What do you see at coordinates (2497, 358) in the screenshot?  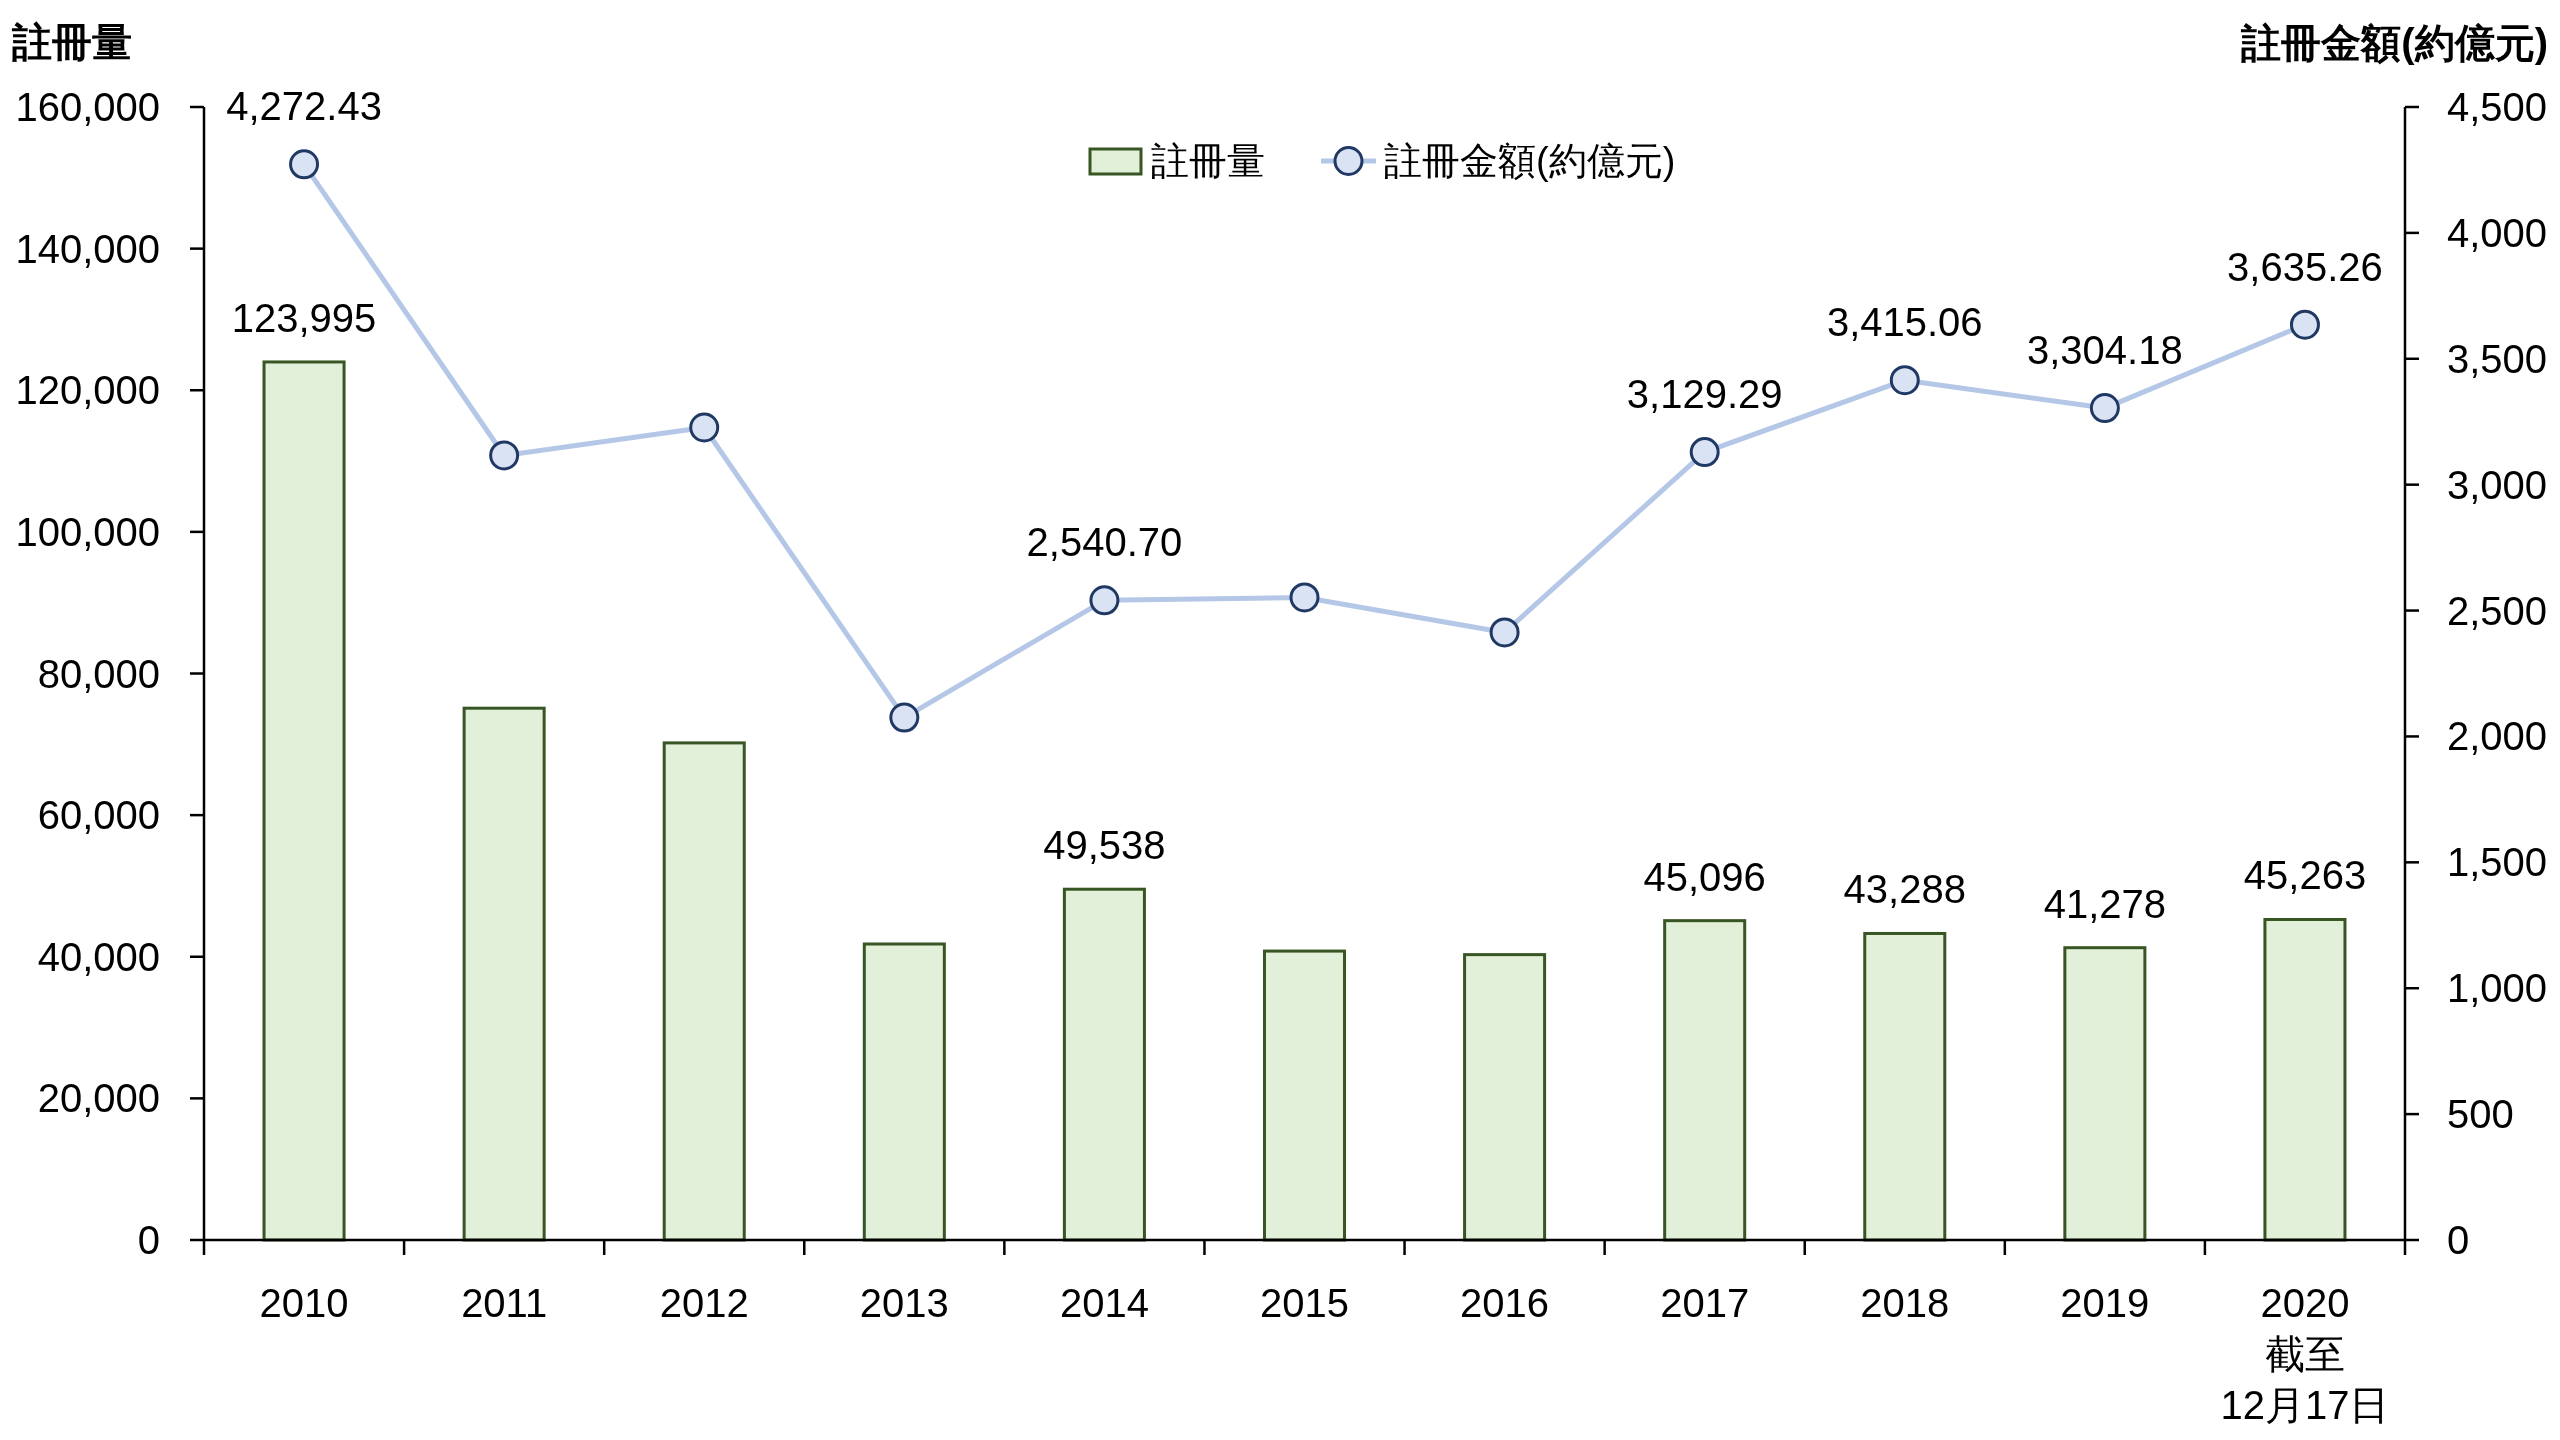 I see `y2-tick-label: 3,500` at bounding box center [2497, 358].